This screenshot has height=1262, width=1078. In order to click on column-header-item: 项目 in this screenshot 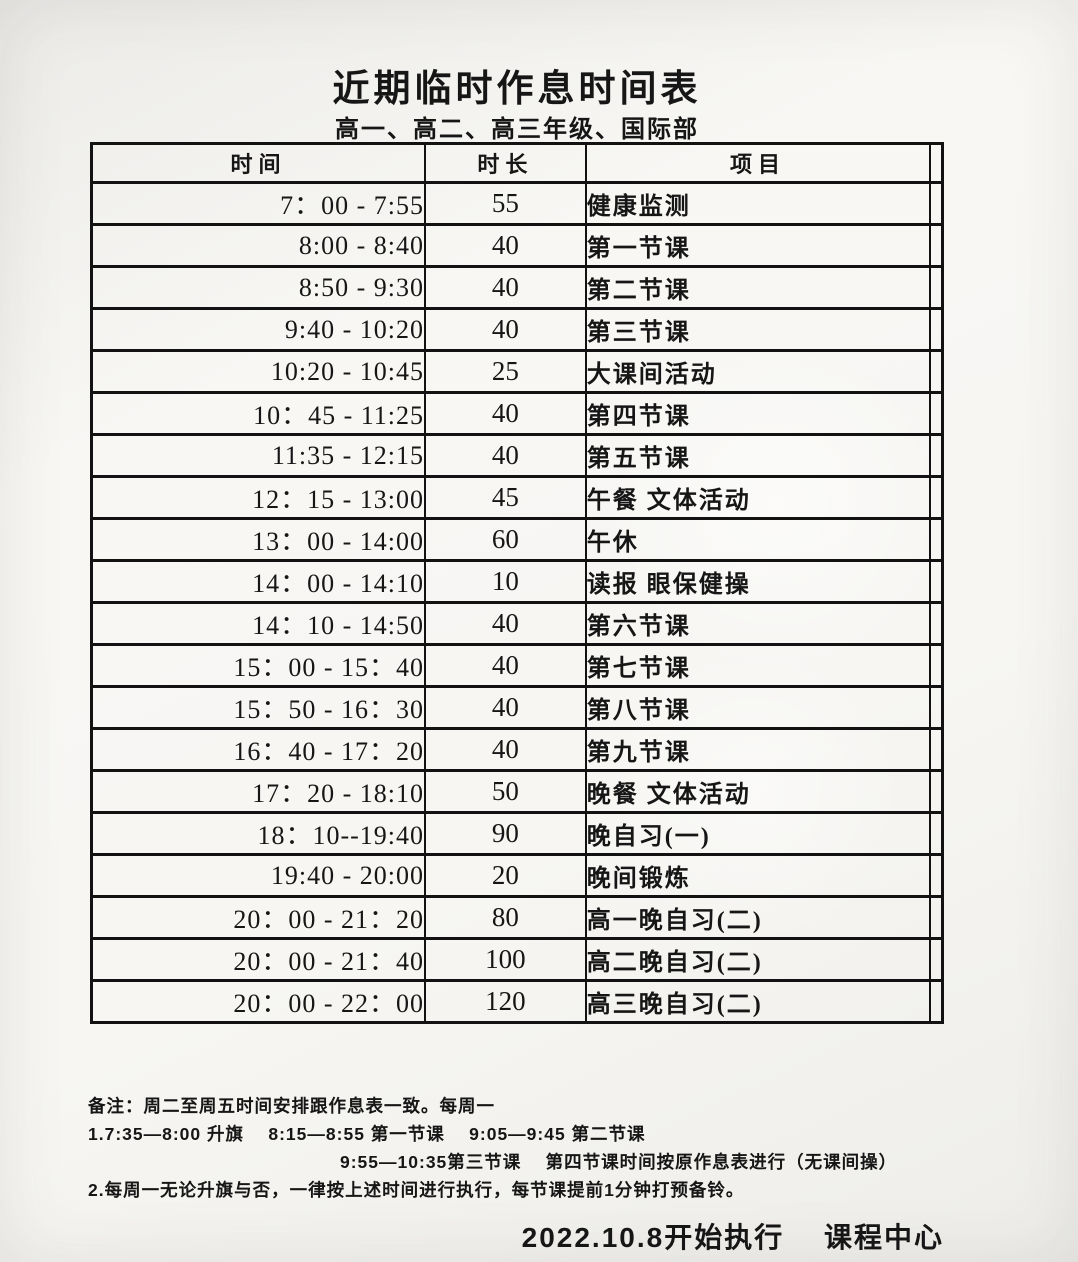, I will do `click(758, 163)`.